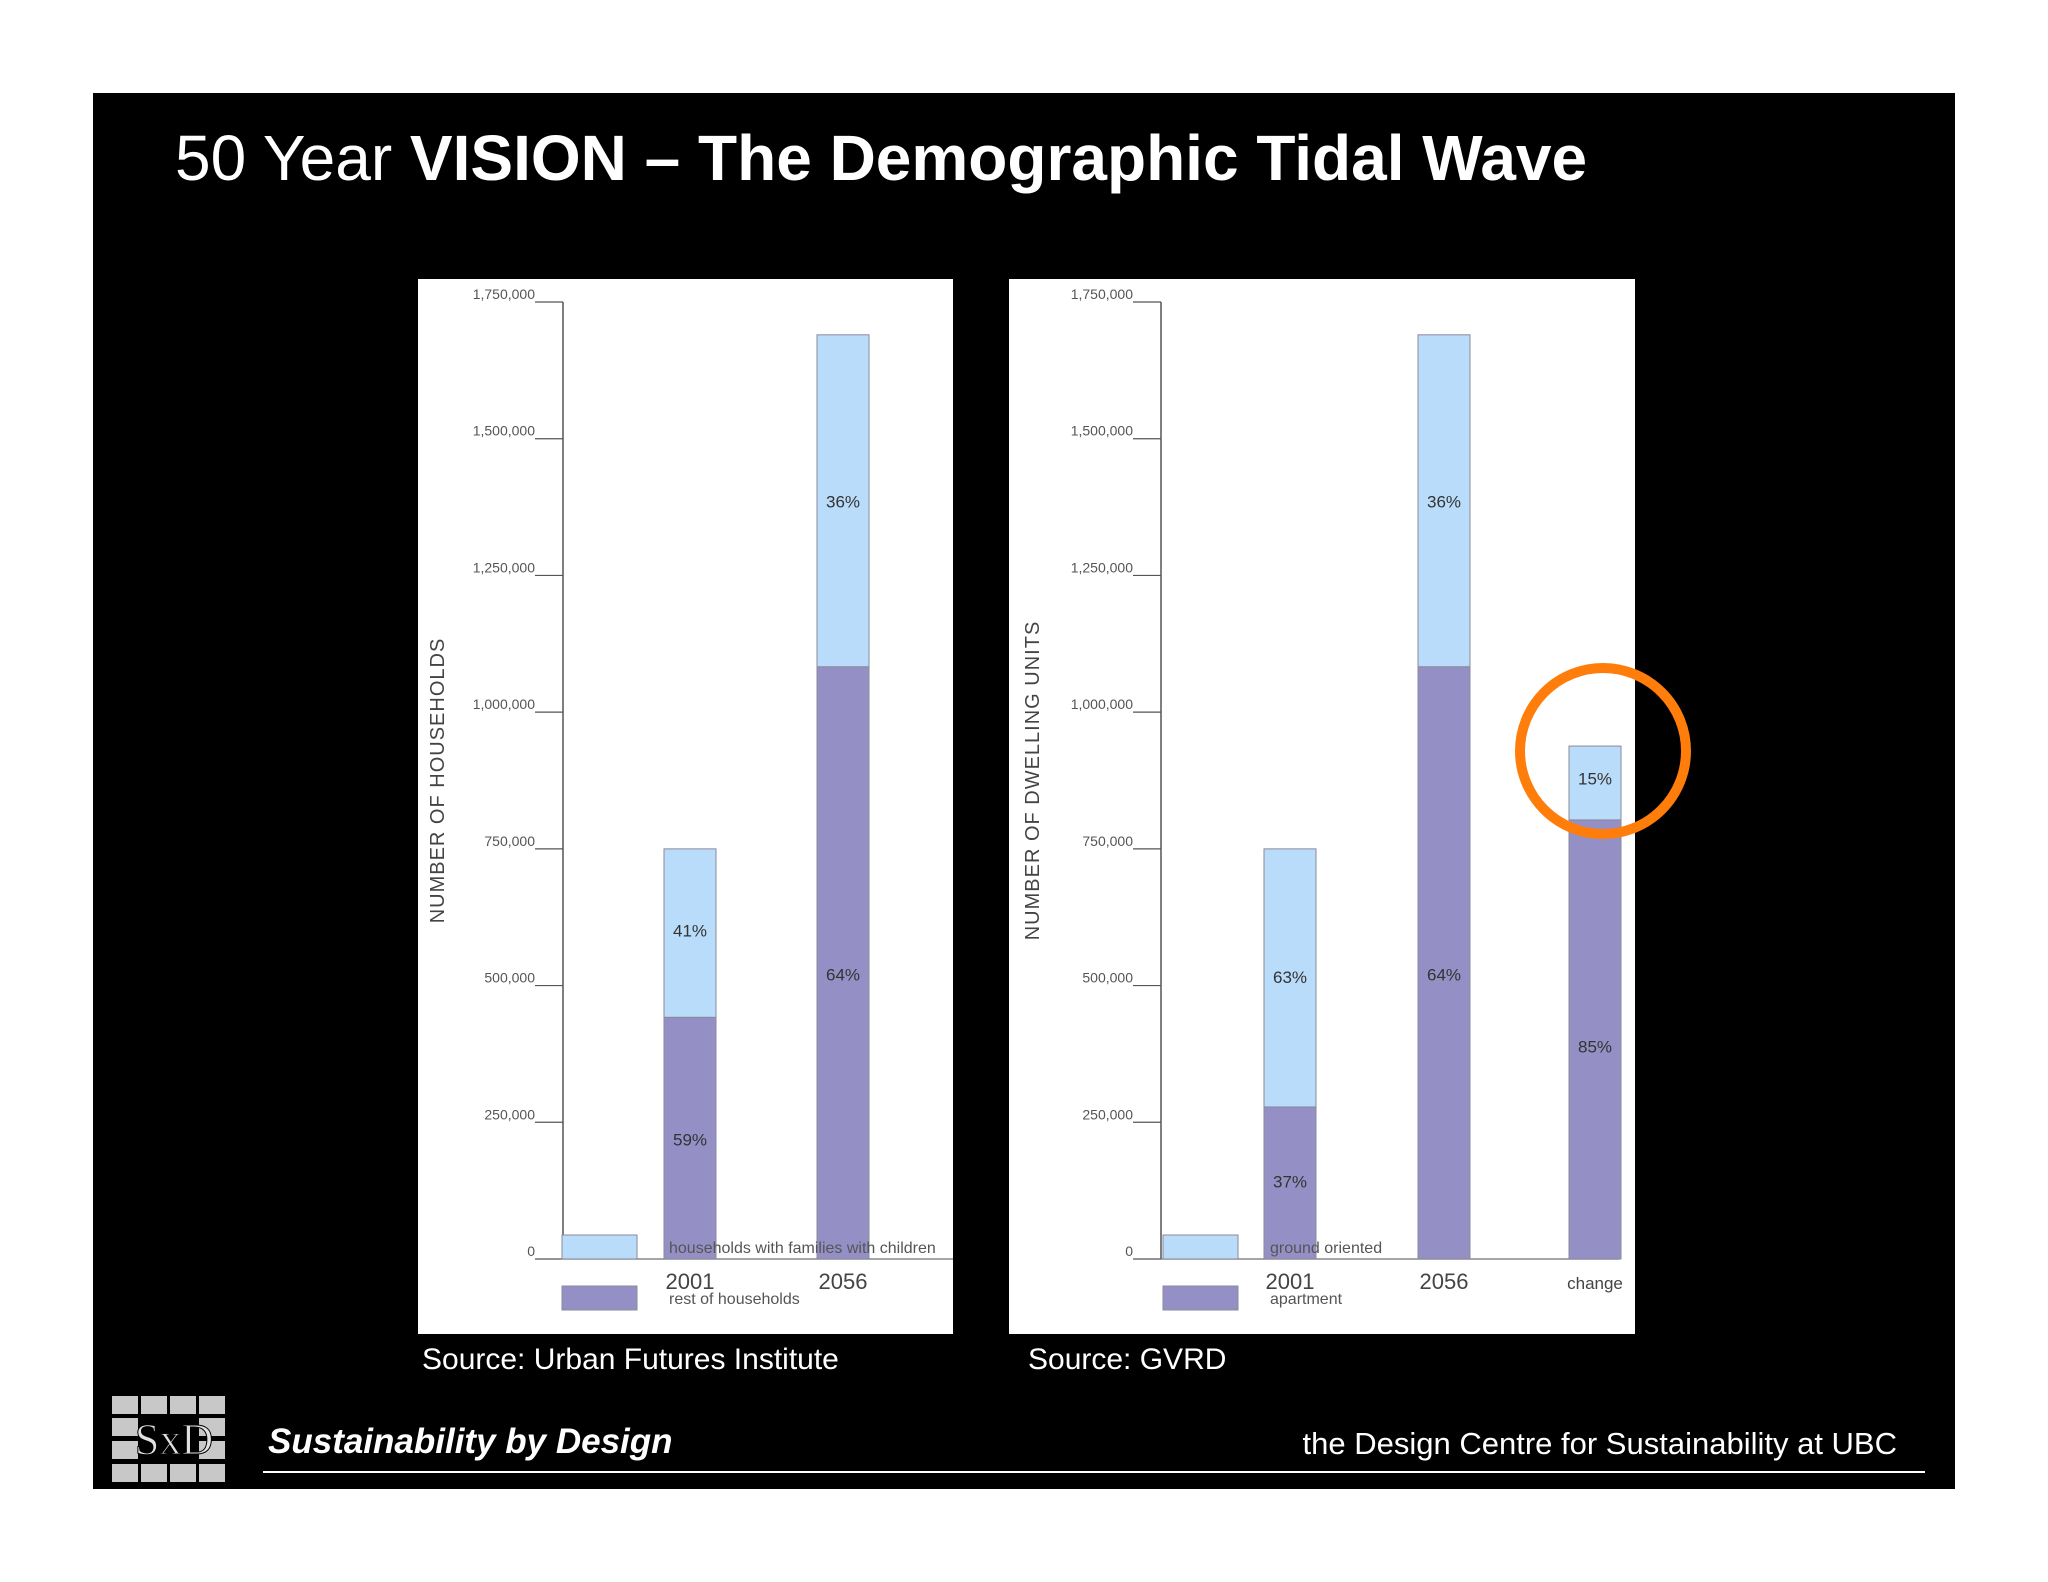 This screenshot has height=1582, width=2048. I want to click on households-bar-data-label: 36%, so click(843, 501).